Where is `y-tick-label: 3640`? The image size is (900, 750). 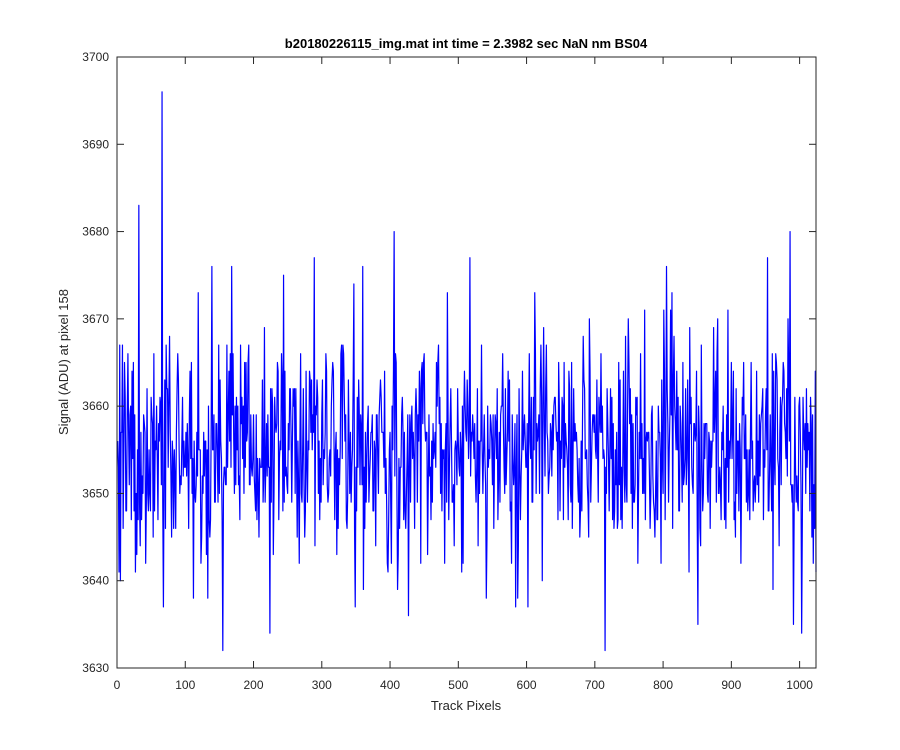 y-tick-label: 3640 is located at coordinates (95, 581).